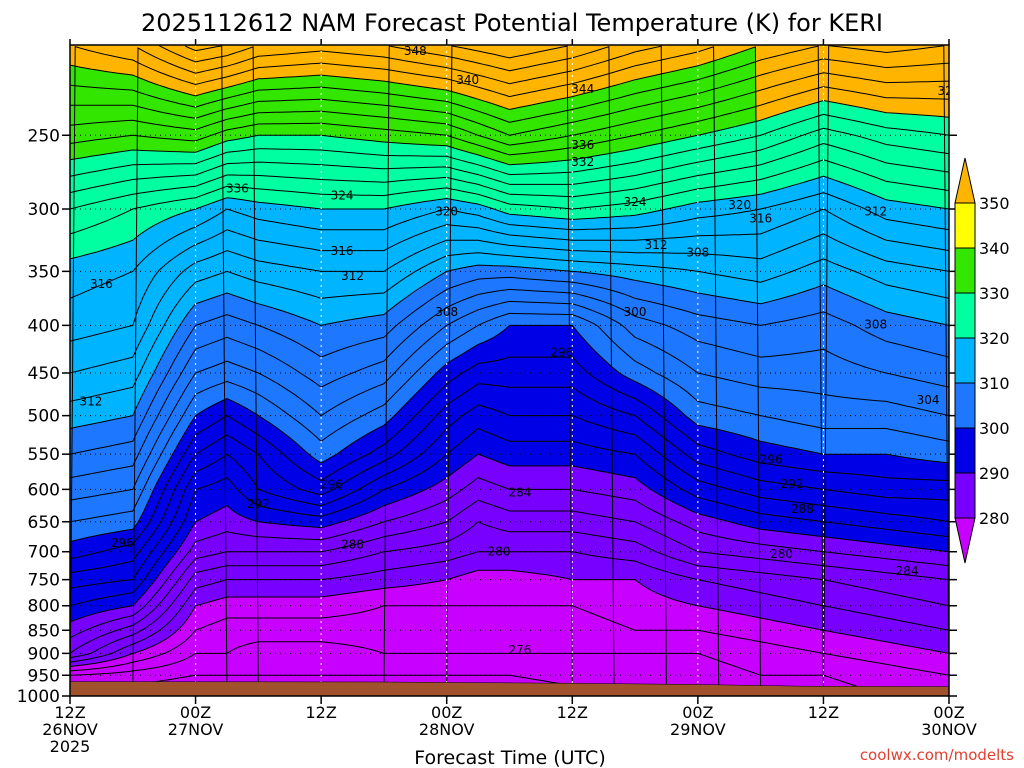  I want to click on contour-label: 296, so click(331, 485).